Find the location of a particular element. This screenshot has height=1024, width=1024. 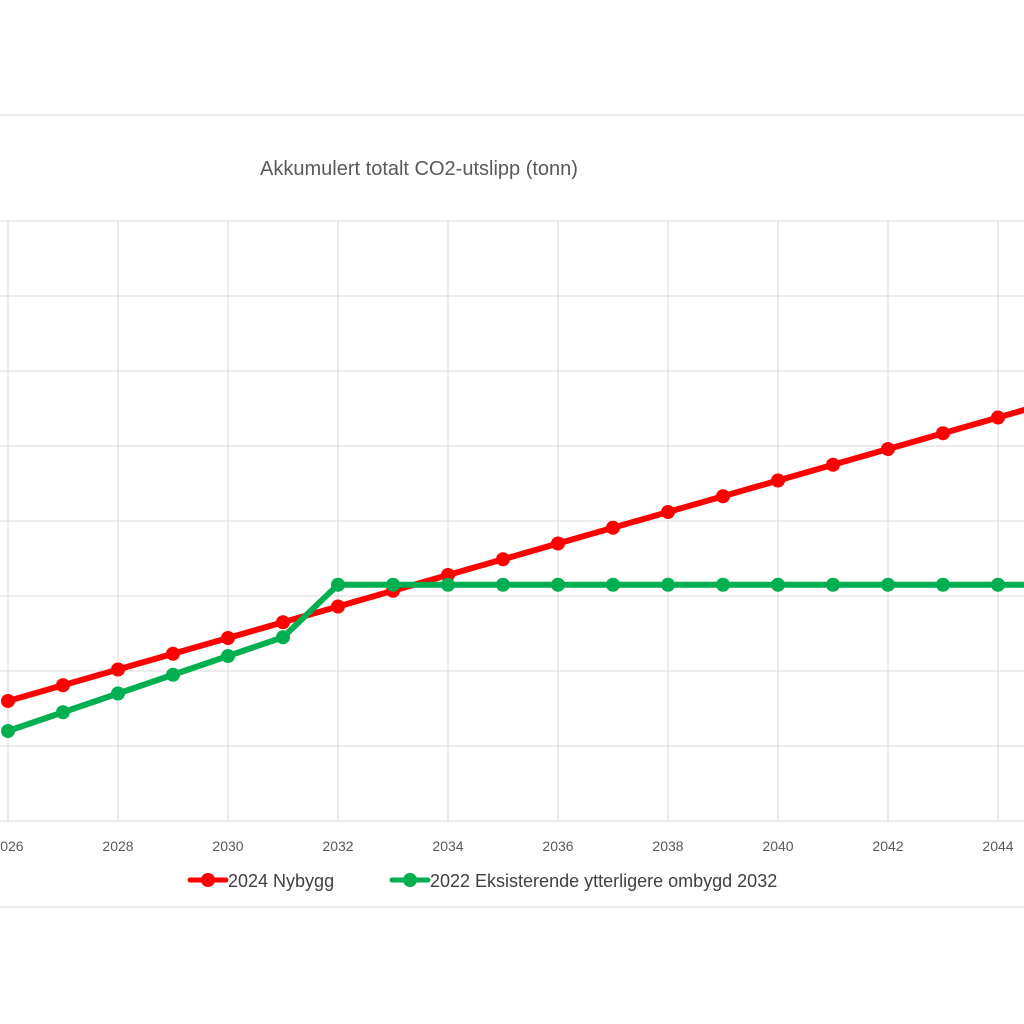

x-tick-label: 2026 is located at coordinates (12, 846).